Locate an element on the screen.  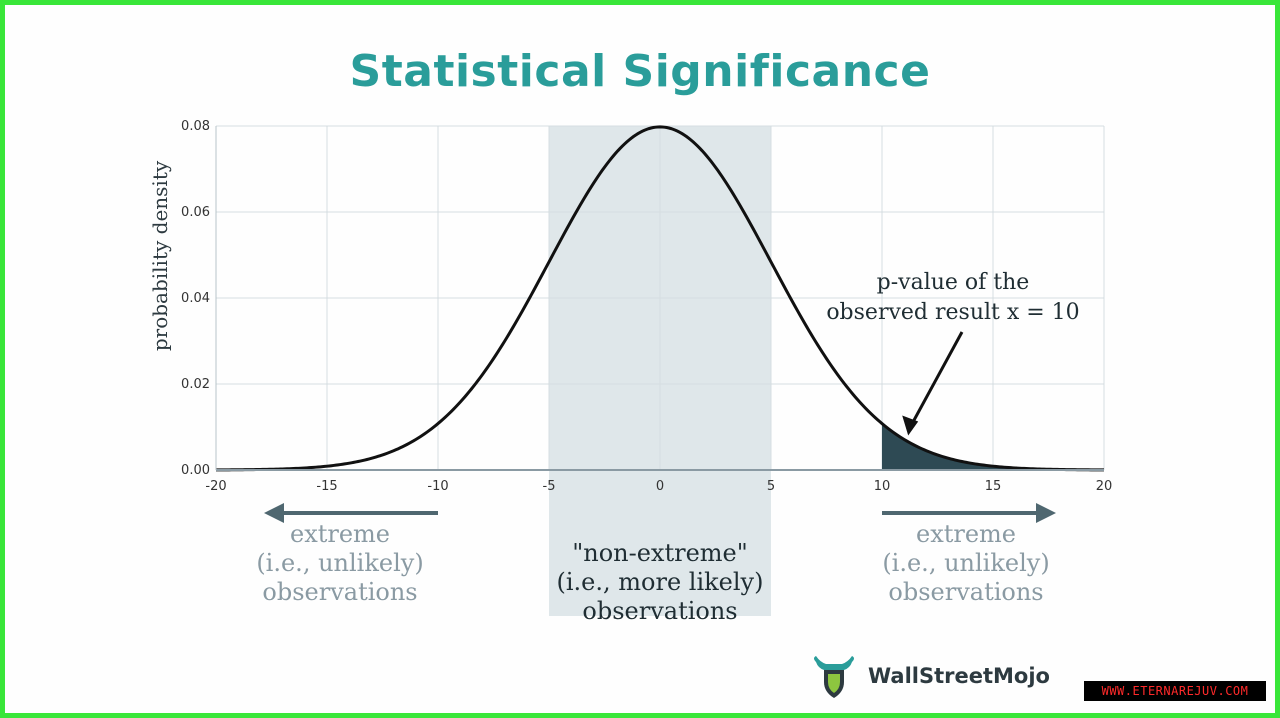
brand-logo: WallStreetMojo is located at coordinates (930, 676).